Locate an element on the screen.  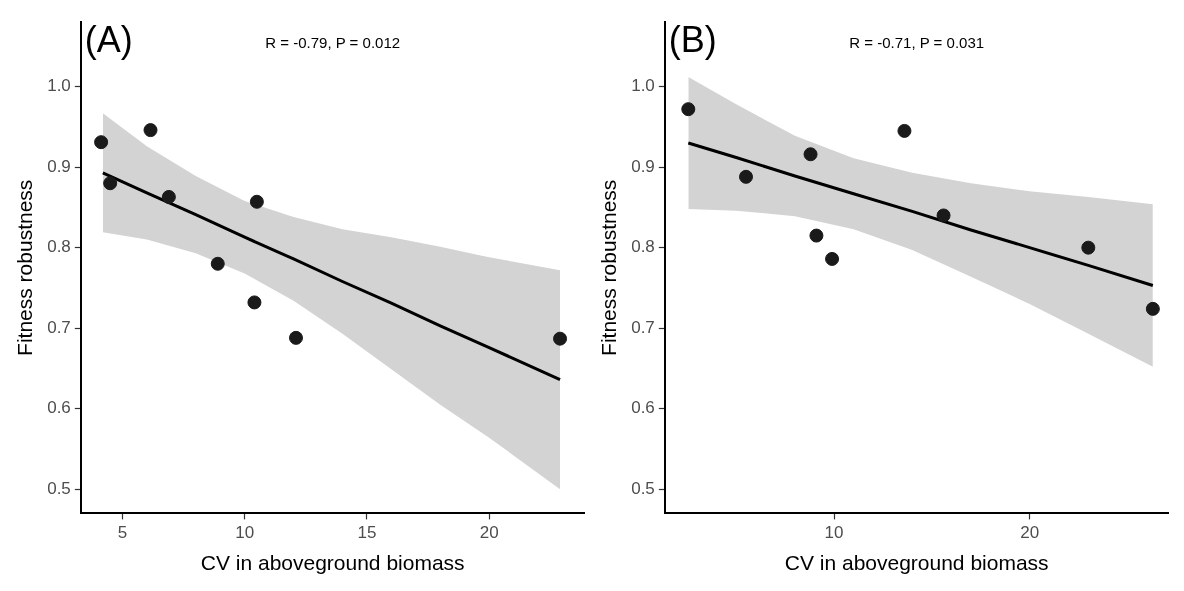
annotation: R = -0.71, P = 0.031 is located at coordinates (917, 42).